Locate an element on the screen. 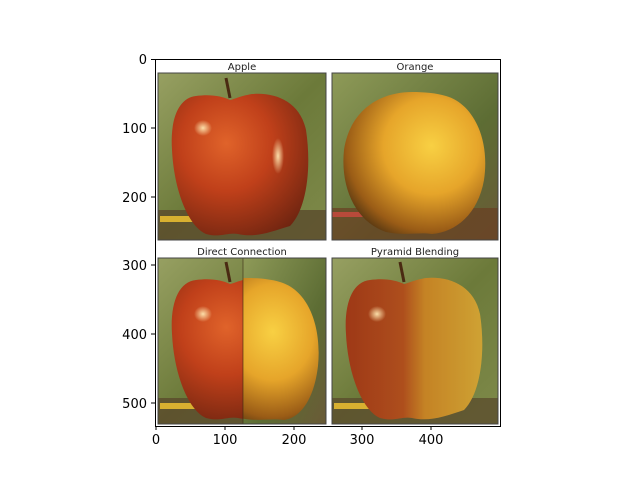 The image size is (640, 480). panel-title-apple: Apple is located at coordinates (242, 67).